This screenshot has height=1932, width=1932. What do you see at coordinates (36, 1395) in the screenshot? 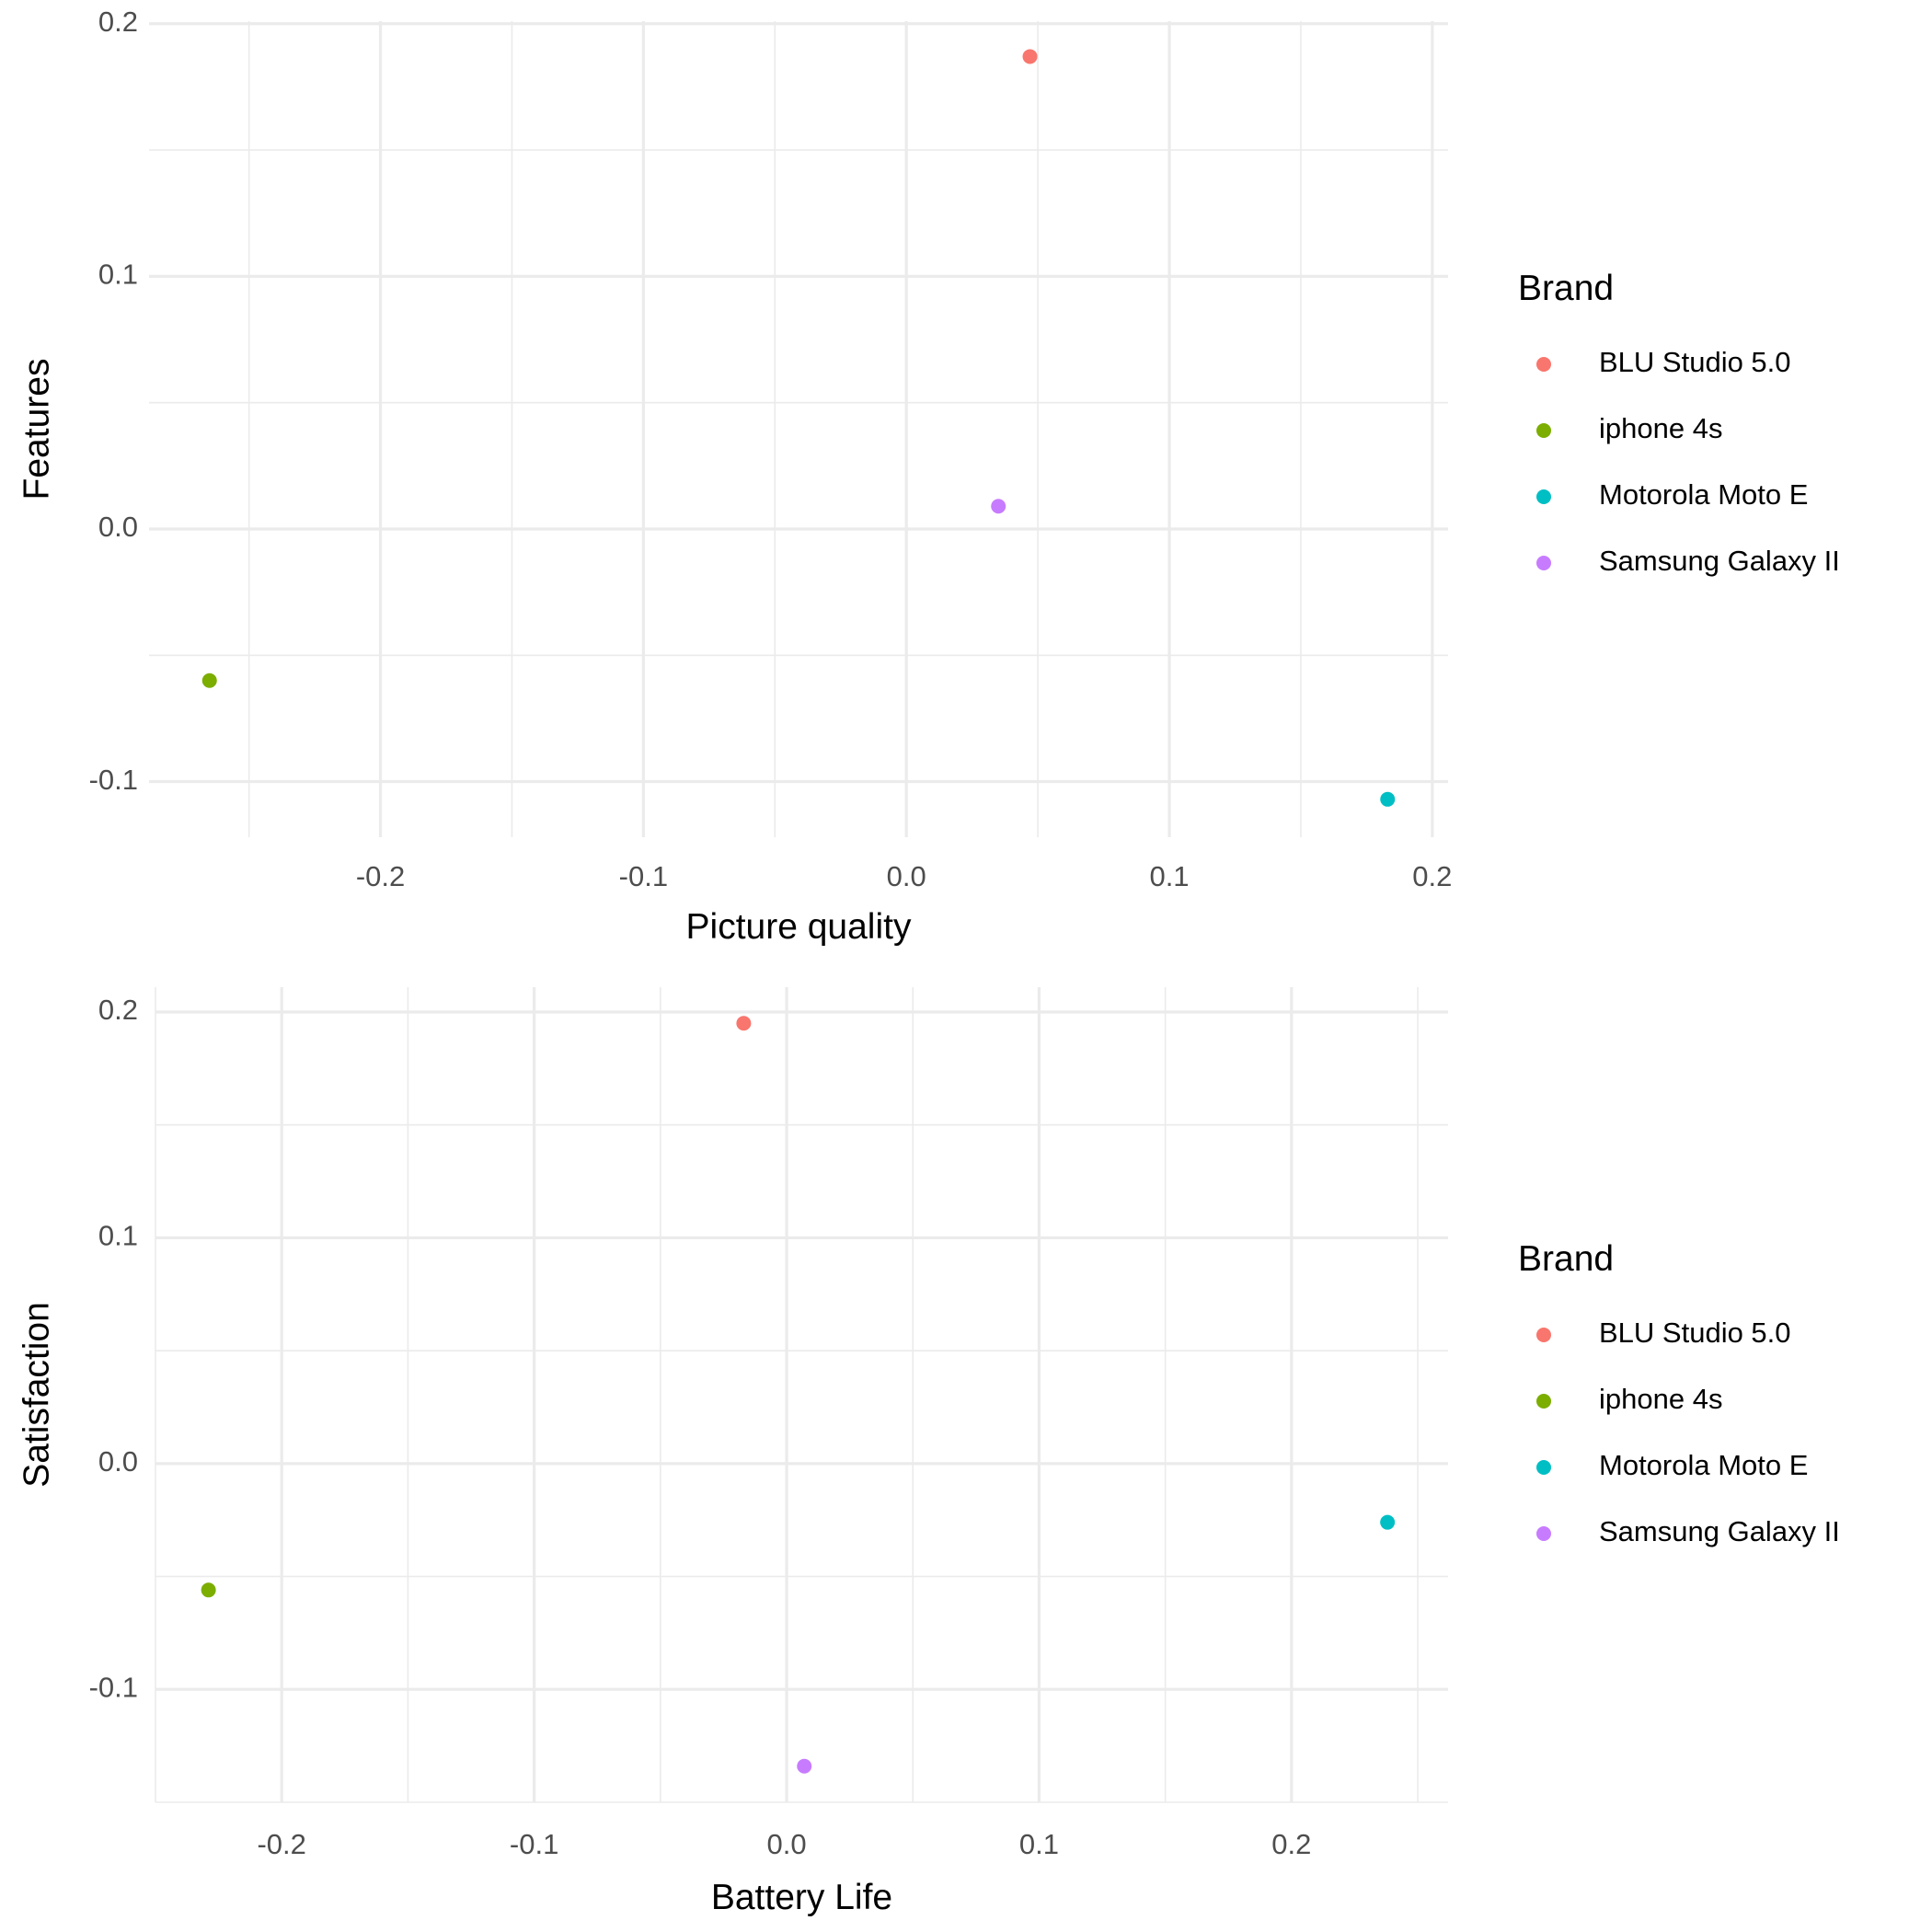
I see `y-axis-title: Satisfaction` at bounding box center [36, 1395].